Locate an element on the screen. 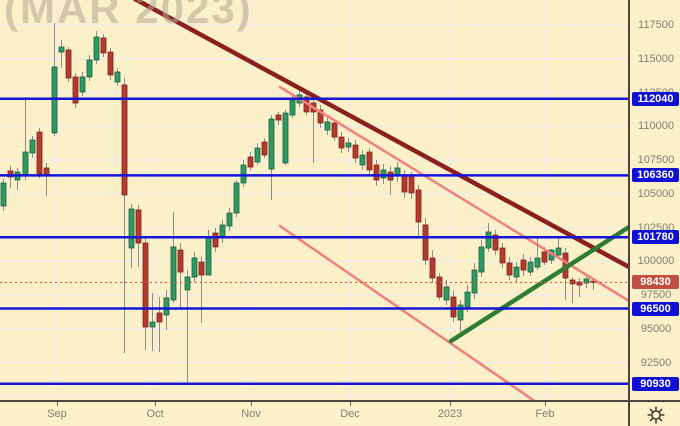 This screenshot has height=426, width=680. price-level-badge: 101780 is located at coordinates (655, 237).